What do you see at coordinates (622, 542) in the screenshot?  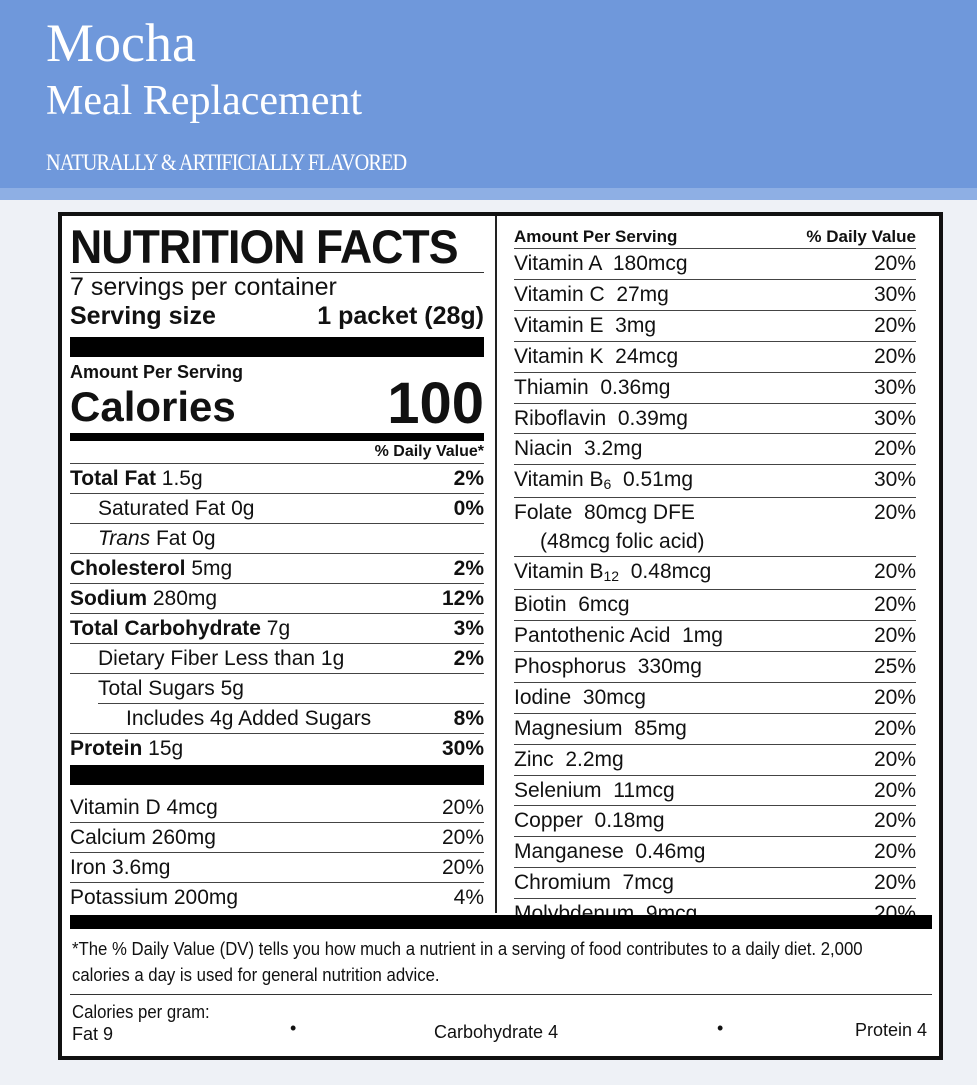 I see `folate-folic-acid: (48mcg folic acid)` at bounding box center [622, 542].